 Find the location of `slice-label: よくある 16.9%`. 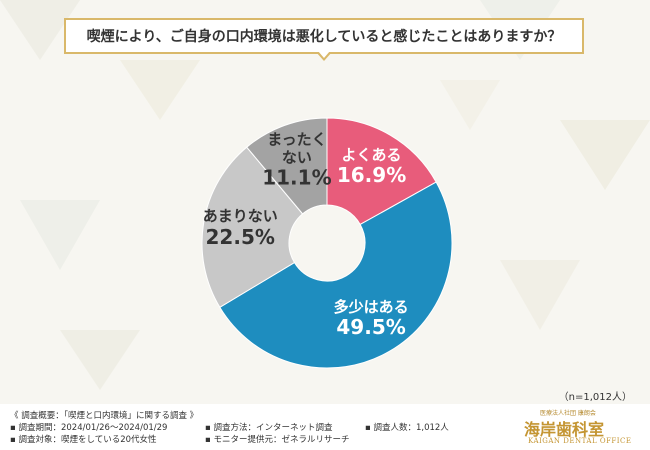

slice-label: よくある 16.9% is located at coordinates (371, 166).